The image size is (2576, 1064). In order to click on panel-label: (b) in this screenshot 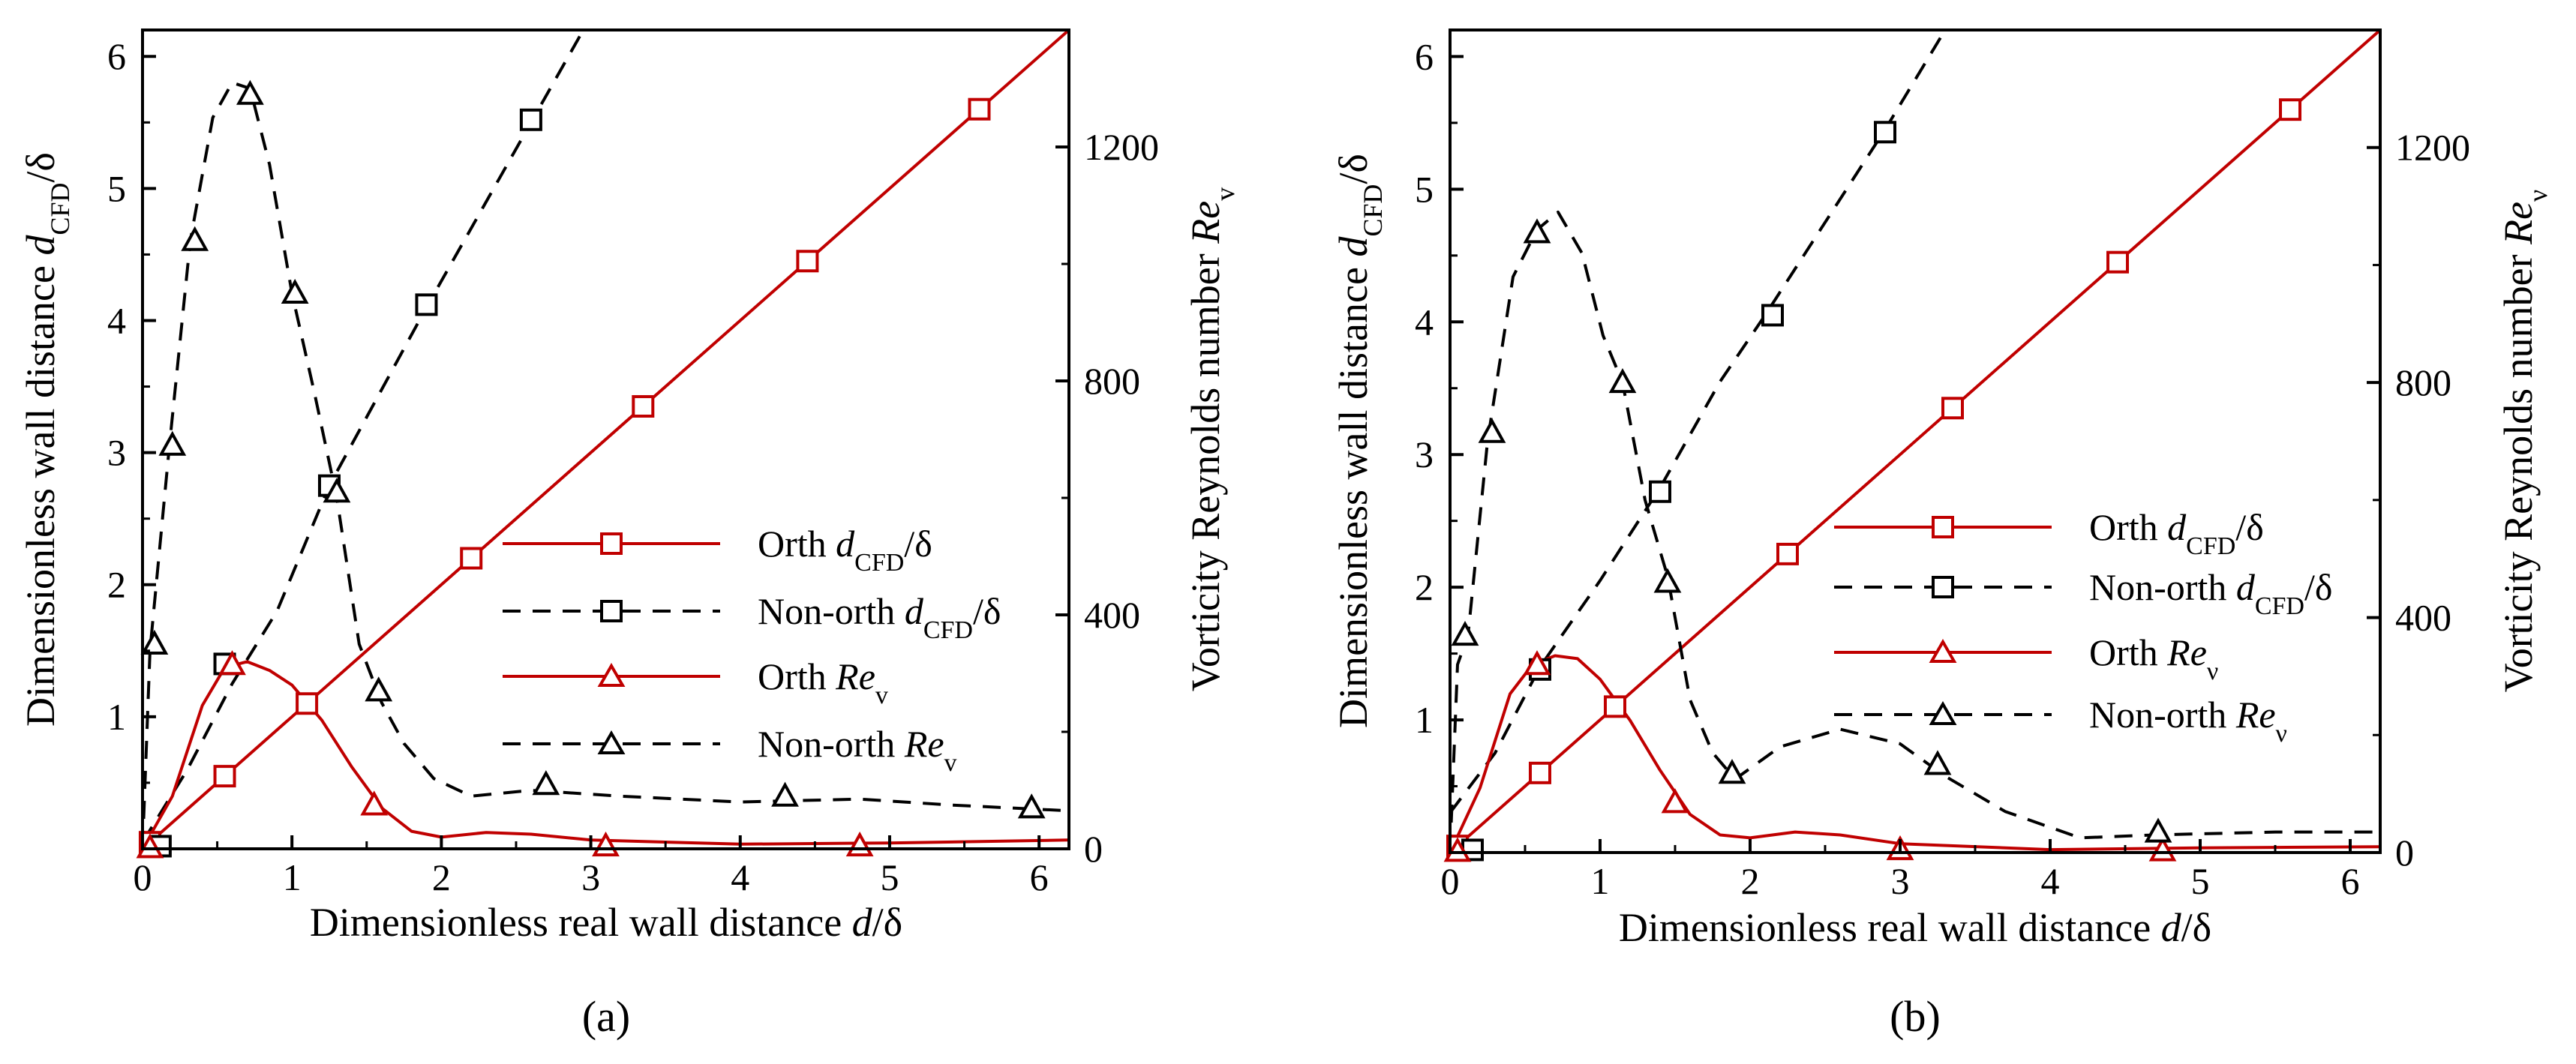, I will do `click(1915, 1016)`.